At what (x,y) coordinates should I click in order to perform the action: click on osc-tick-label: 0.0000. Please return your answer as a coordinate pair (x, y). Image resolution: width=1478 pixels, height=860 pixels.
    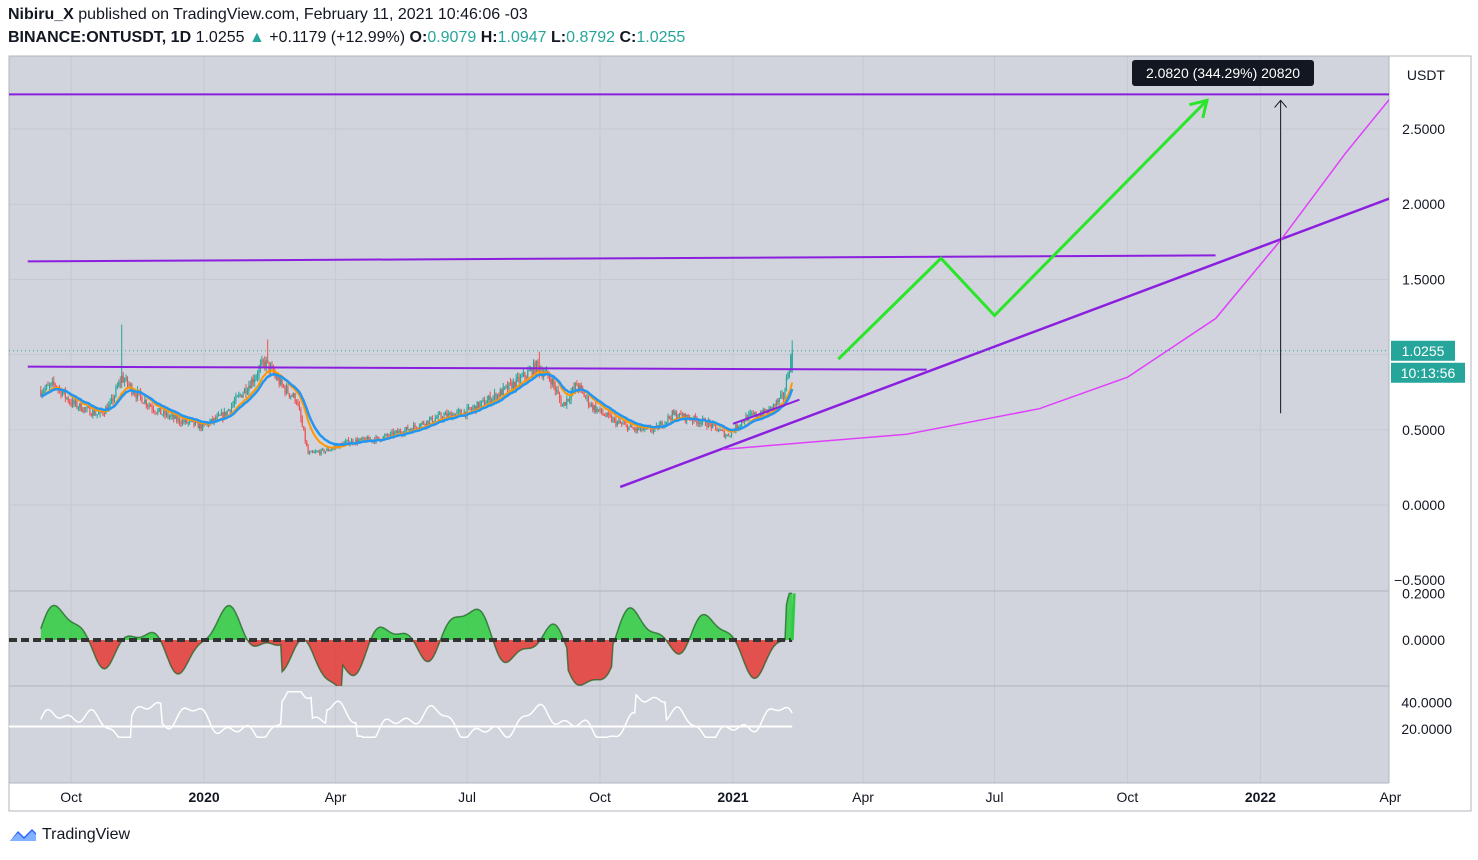
    Looking at the image, I should click on (1423, 640).